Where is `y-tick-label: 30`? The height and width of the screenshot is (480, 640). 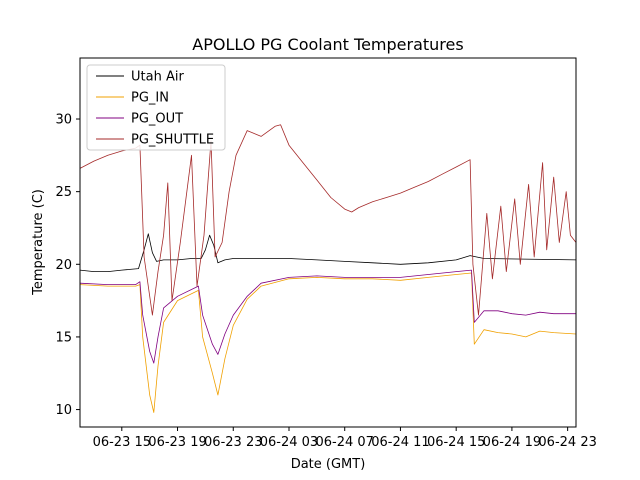
y-tick-label: 30 is located at coordinates (63, 120).